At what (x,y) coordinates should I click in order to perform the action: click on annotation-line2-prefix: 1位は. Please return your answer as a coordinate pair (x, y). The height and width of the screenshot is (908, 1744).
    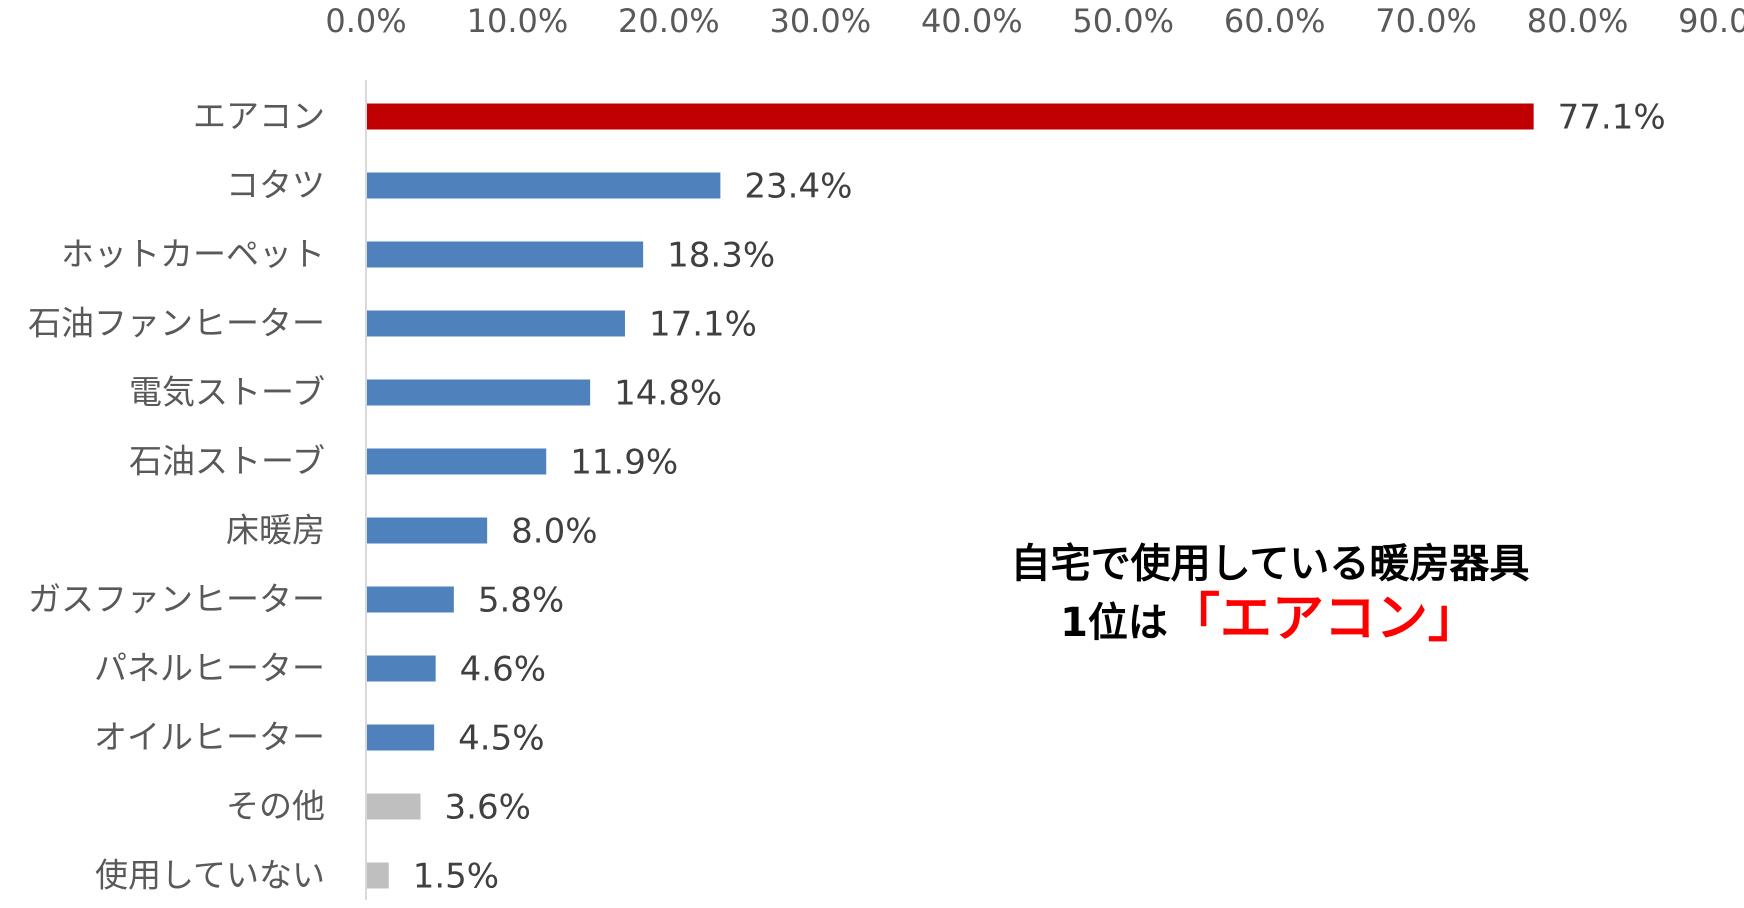
    Looking at the image, I should click on (1114, 623).